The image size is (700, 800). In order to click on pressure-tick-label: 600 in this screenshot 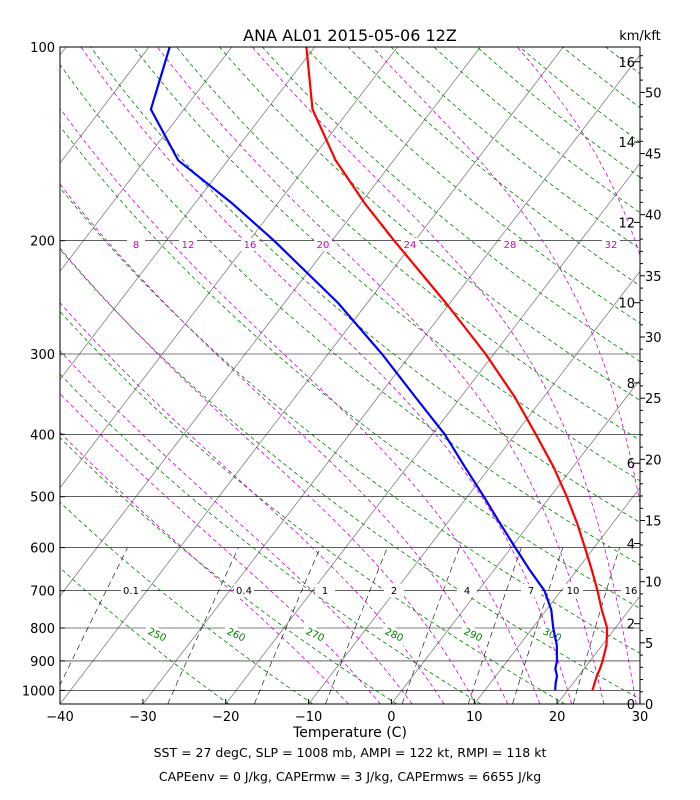, I will do `click(42, 549)`.